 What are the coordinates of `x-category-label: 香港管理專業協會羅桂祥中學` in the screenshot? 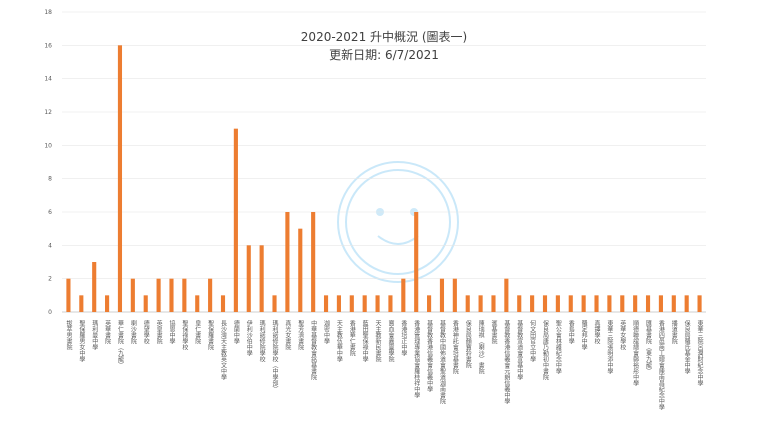 It's located at (416, 359).